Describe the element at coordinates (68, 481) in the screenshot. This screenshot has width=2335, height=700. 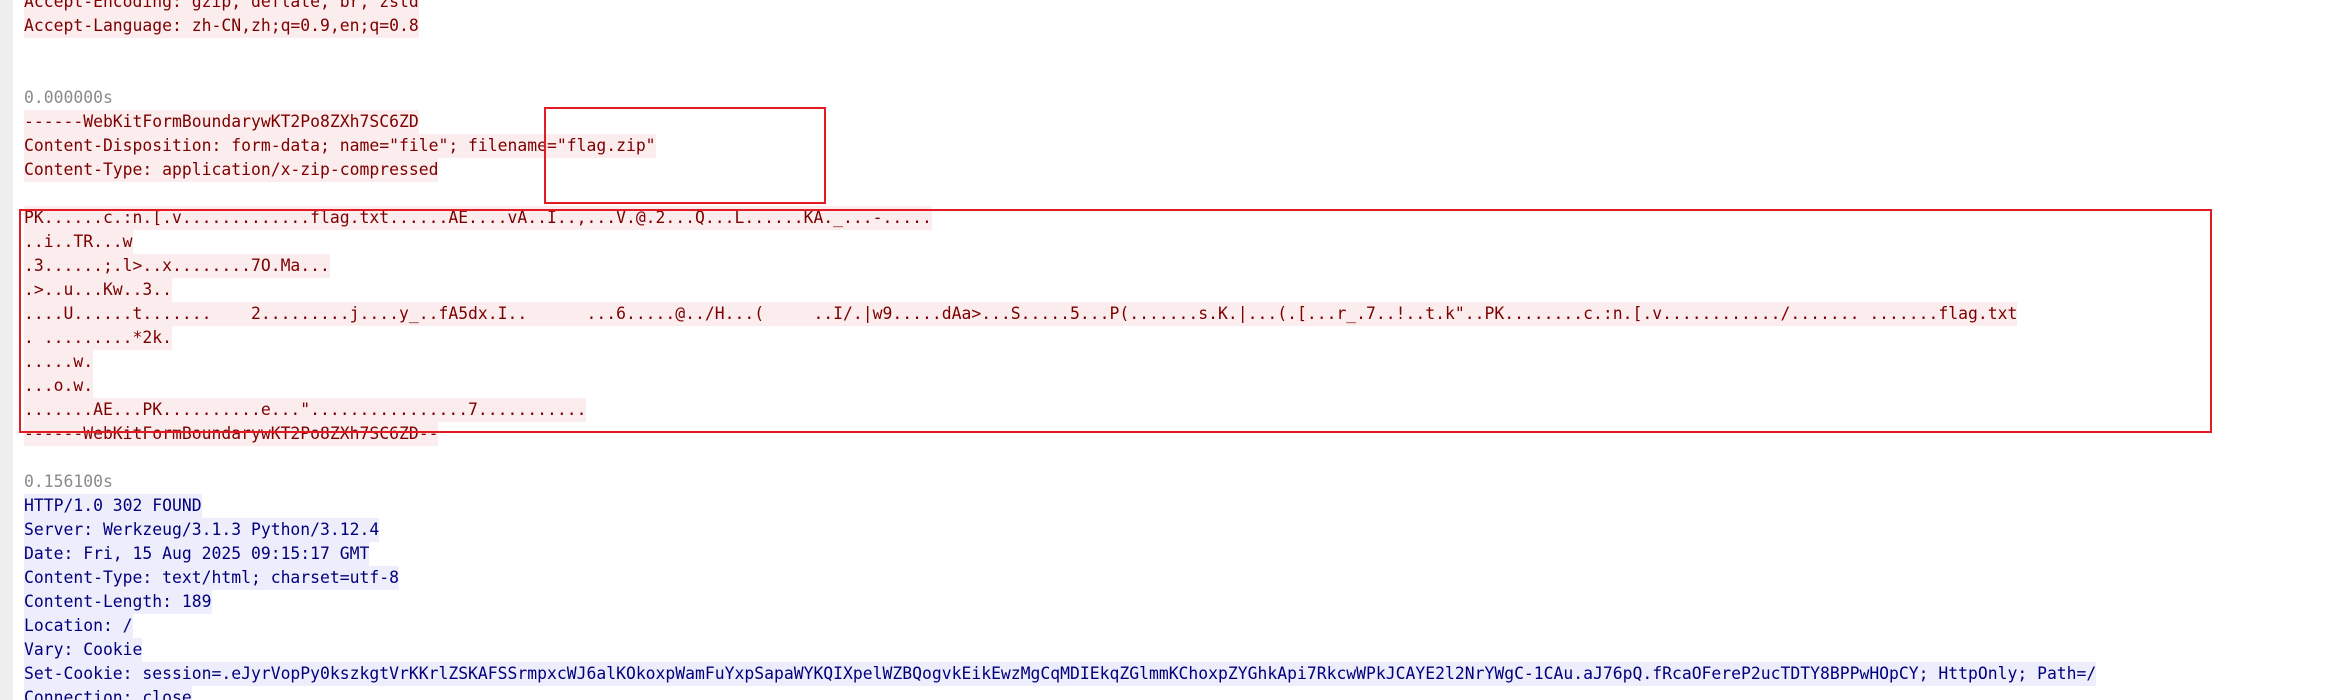
I see `response-timestamp: 0.156100s` at that location.